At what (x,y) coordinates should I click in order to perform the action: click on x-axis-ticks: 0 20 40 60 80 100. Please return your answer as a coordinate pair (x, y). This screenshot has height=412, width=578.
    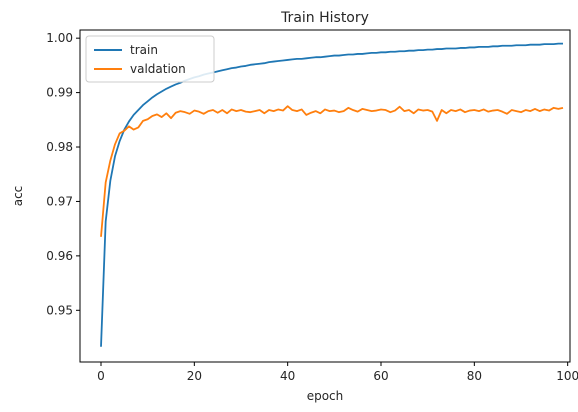
    Looking at the image, I should click on (337, 372).